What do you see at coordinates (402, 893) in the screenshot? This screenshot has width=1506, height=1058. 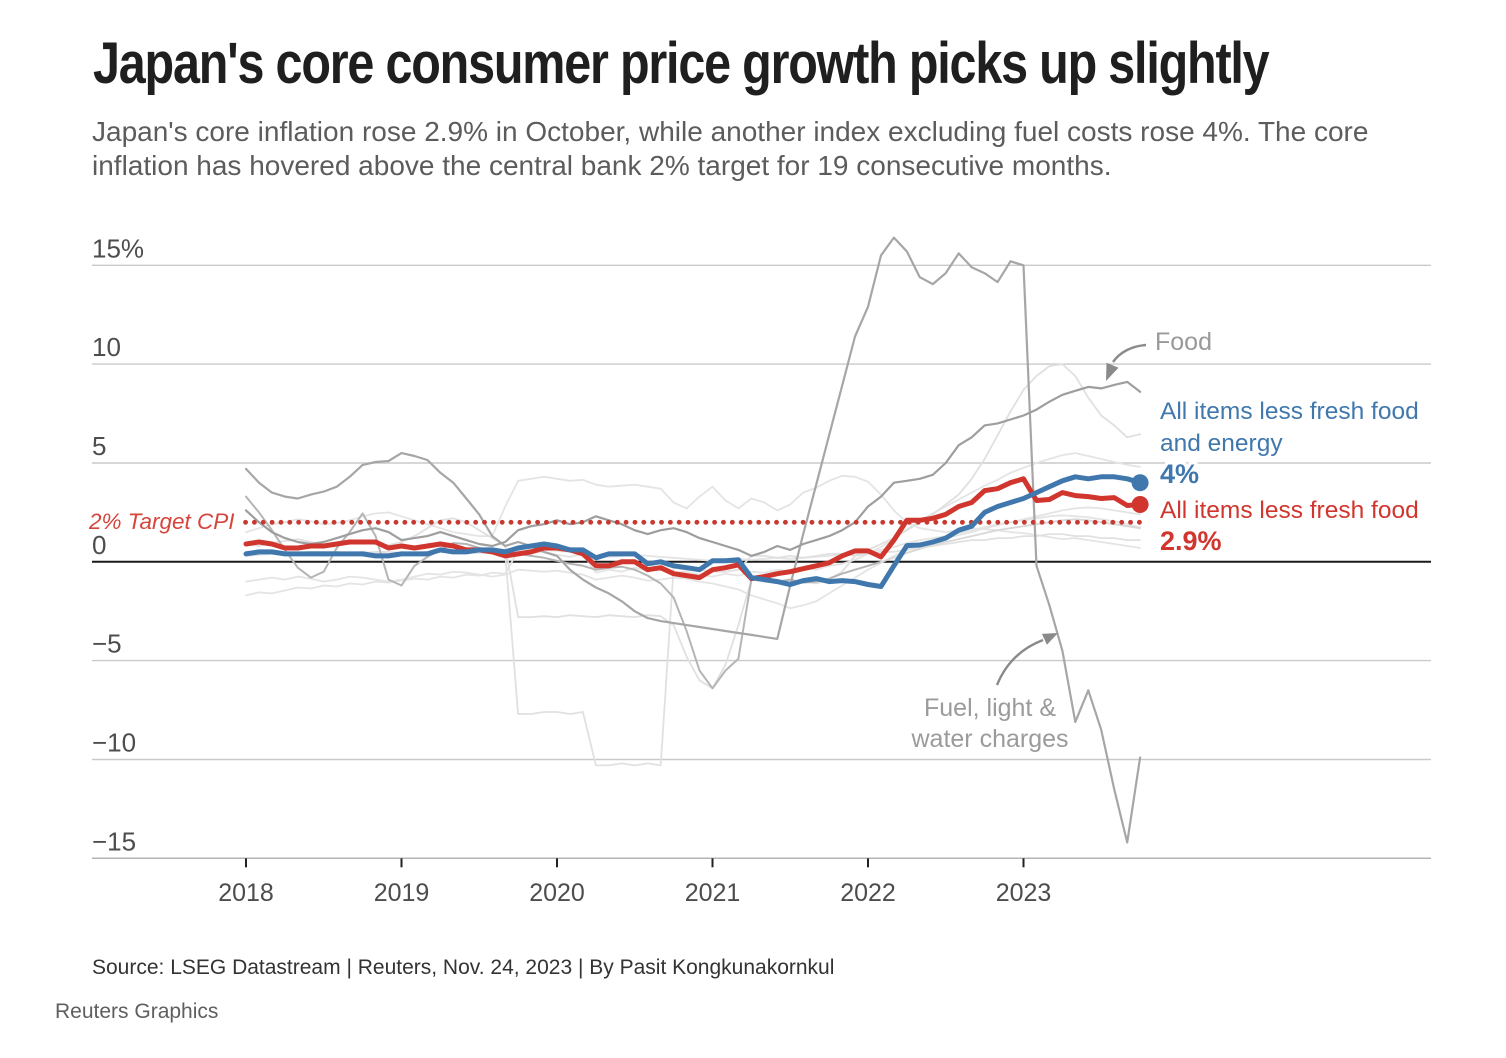 I see `svg-text: 2019` at bounding box center [402, 893].